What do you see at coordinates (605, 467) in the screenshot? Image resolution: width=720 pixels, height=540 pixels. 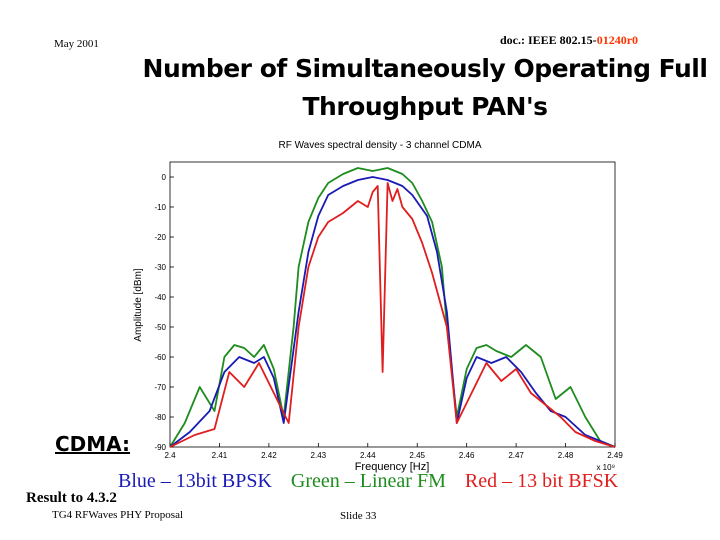 I see `x-axis-multiplier: x 10⁹` at bounding box center [605, 467].